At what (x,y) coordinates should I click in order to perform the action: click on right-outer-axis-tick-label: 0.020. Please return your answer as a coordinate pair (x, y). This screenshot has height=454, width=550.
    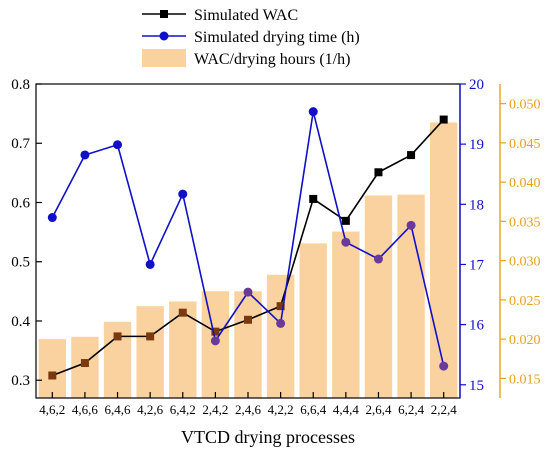
    Looking at the image, I should click on (525, 340).